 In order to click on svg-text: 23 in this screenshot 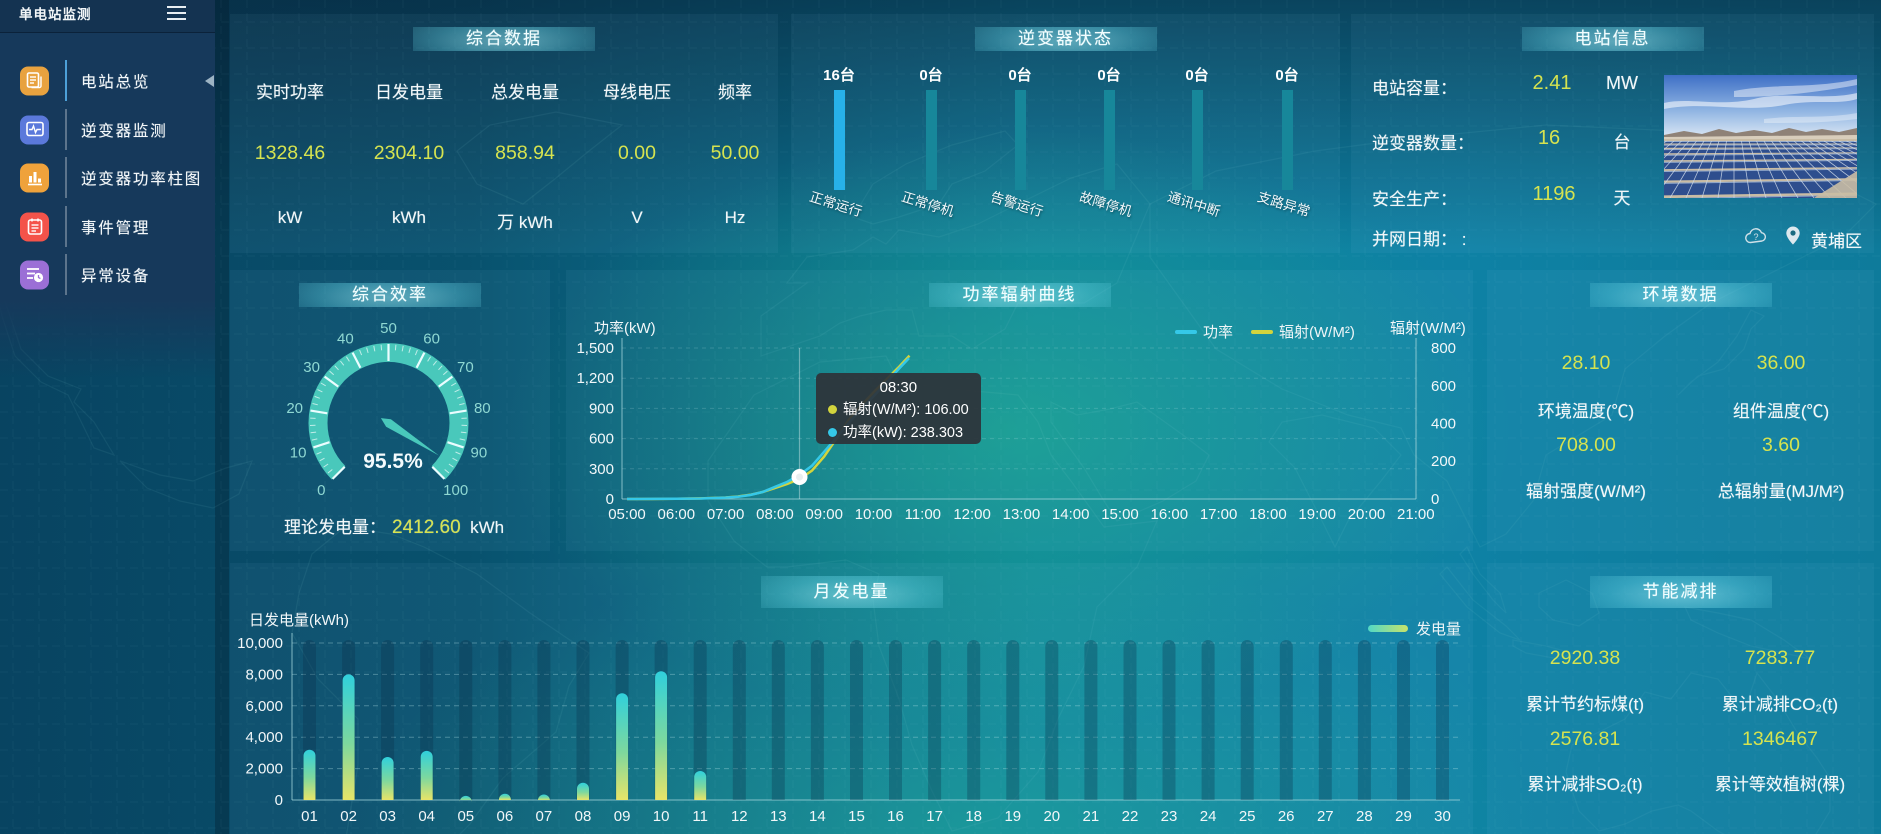, I will do `click(1169, 816)`.